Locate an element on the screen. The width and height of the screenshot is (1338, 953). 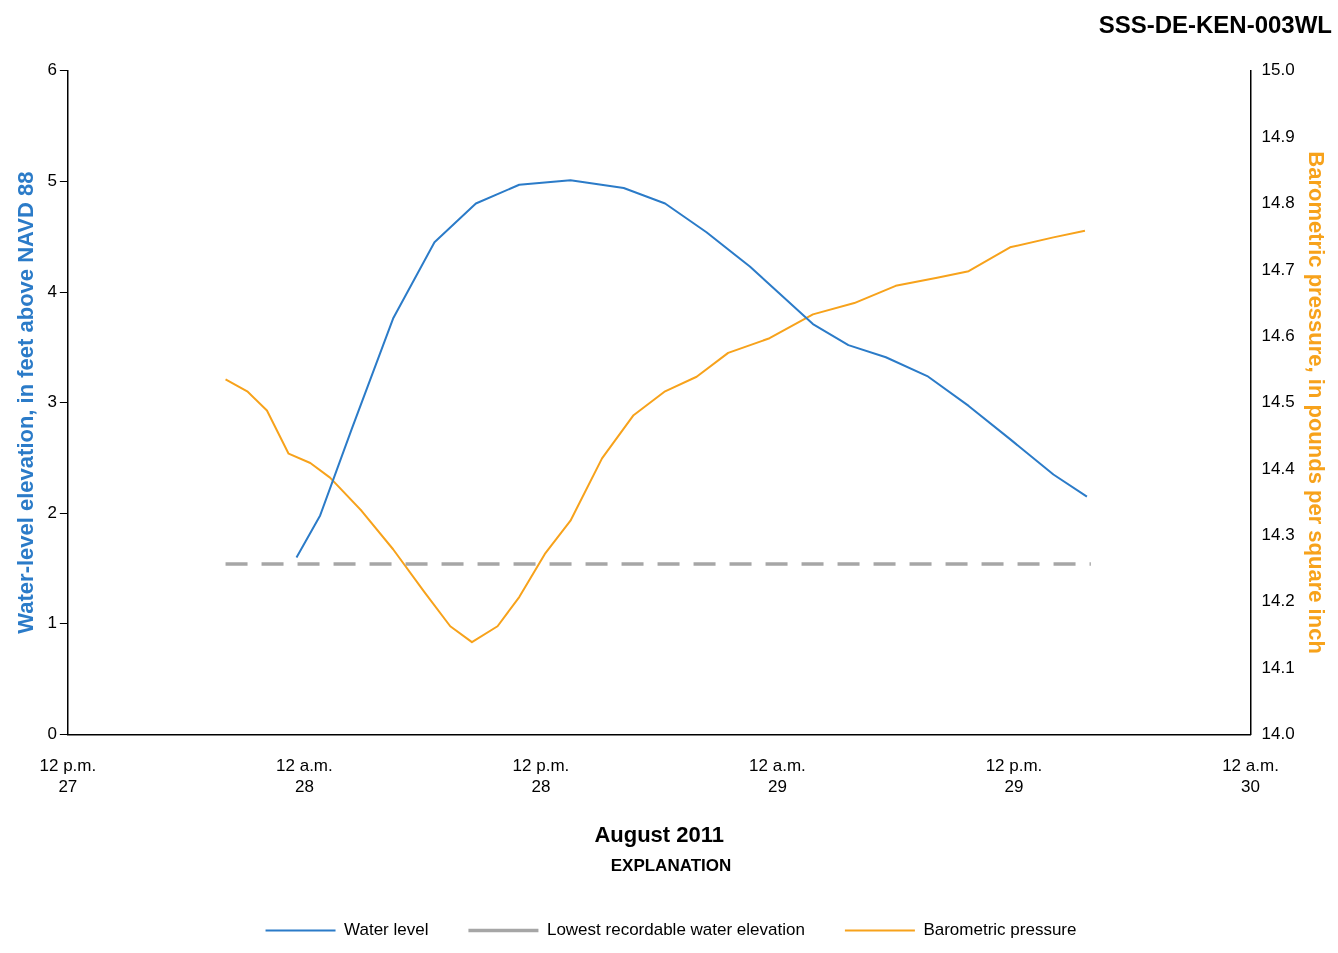
y2-tick-label: 14.2 is located at coordinates (1278, 601).